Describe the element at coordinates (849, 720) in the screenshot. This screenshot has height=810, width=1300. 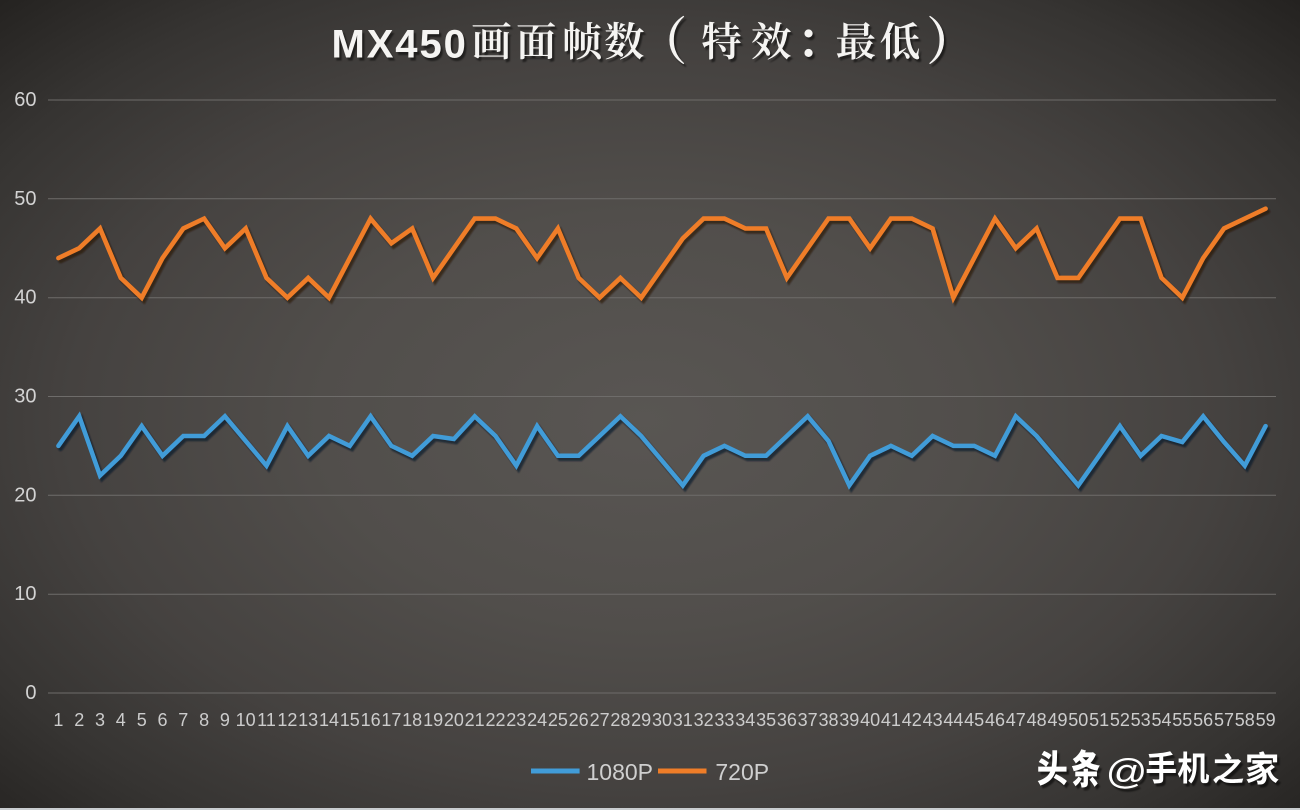
I see `svg-text: 39` at that location.